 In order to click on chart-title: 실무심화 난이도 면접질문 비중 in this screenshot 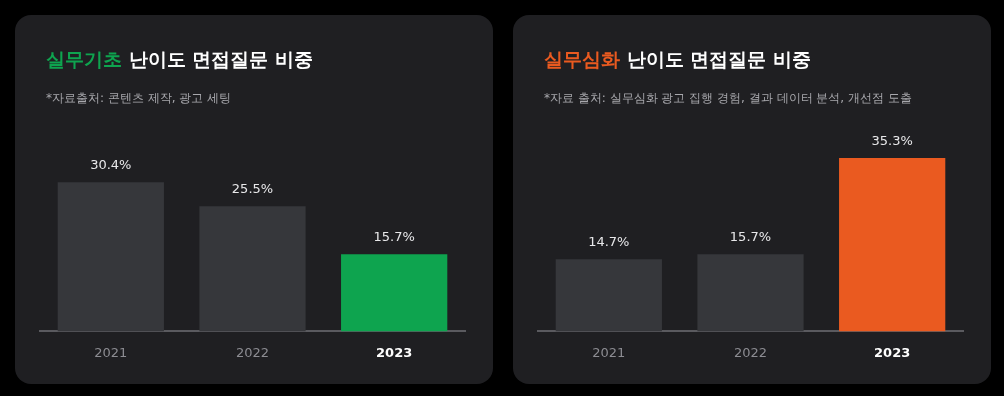, I will do `click(677, 59)`.